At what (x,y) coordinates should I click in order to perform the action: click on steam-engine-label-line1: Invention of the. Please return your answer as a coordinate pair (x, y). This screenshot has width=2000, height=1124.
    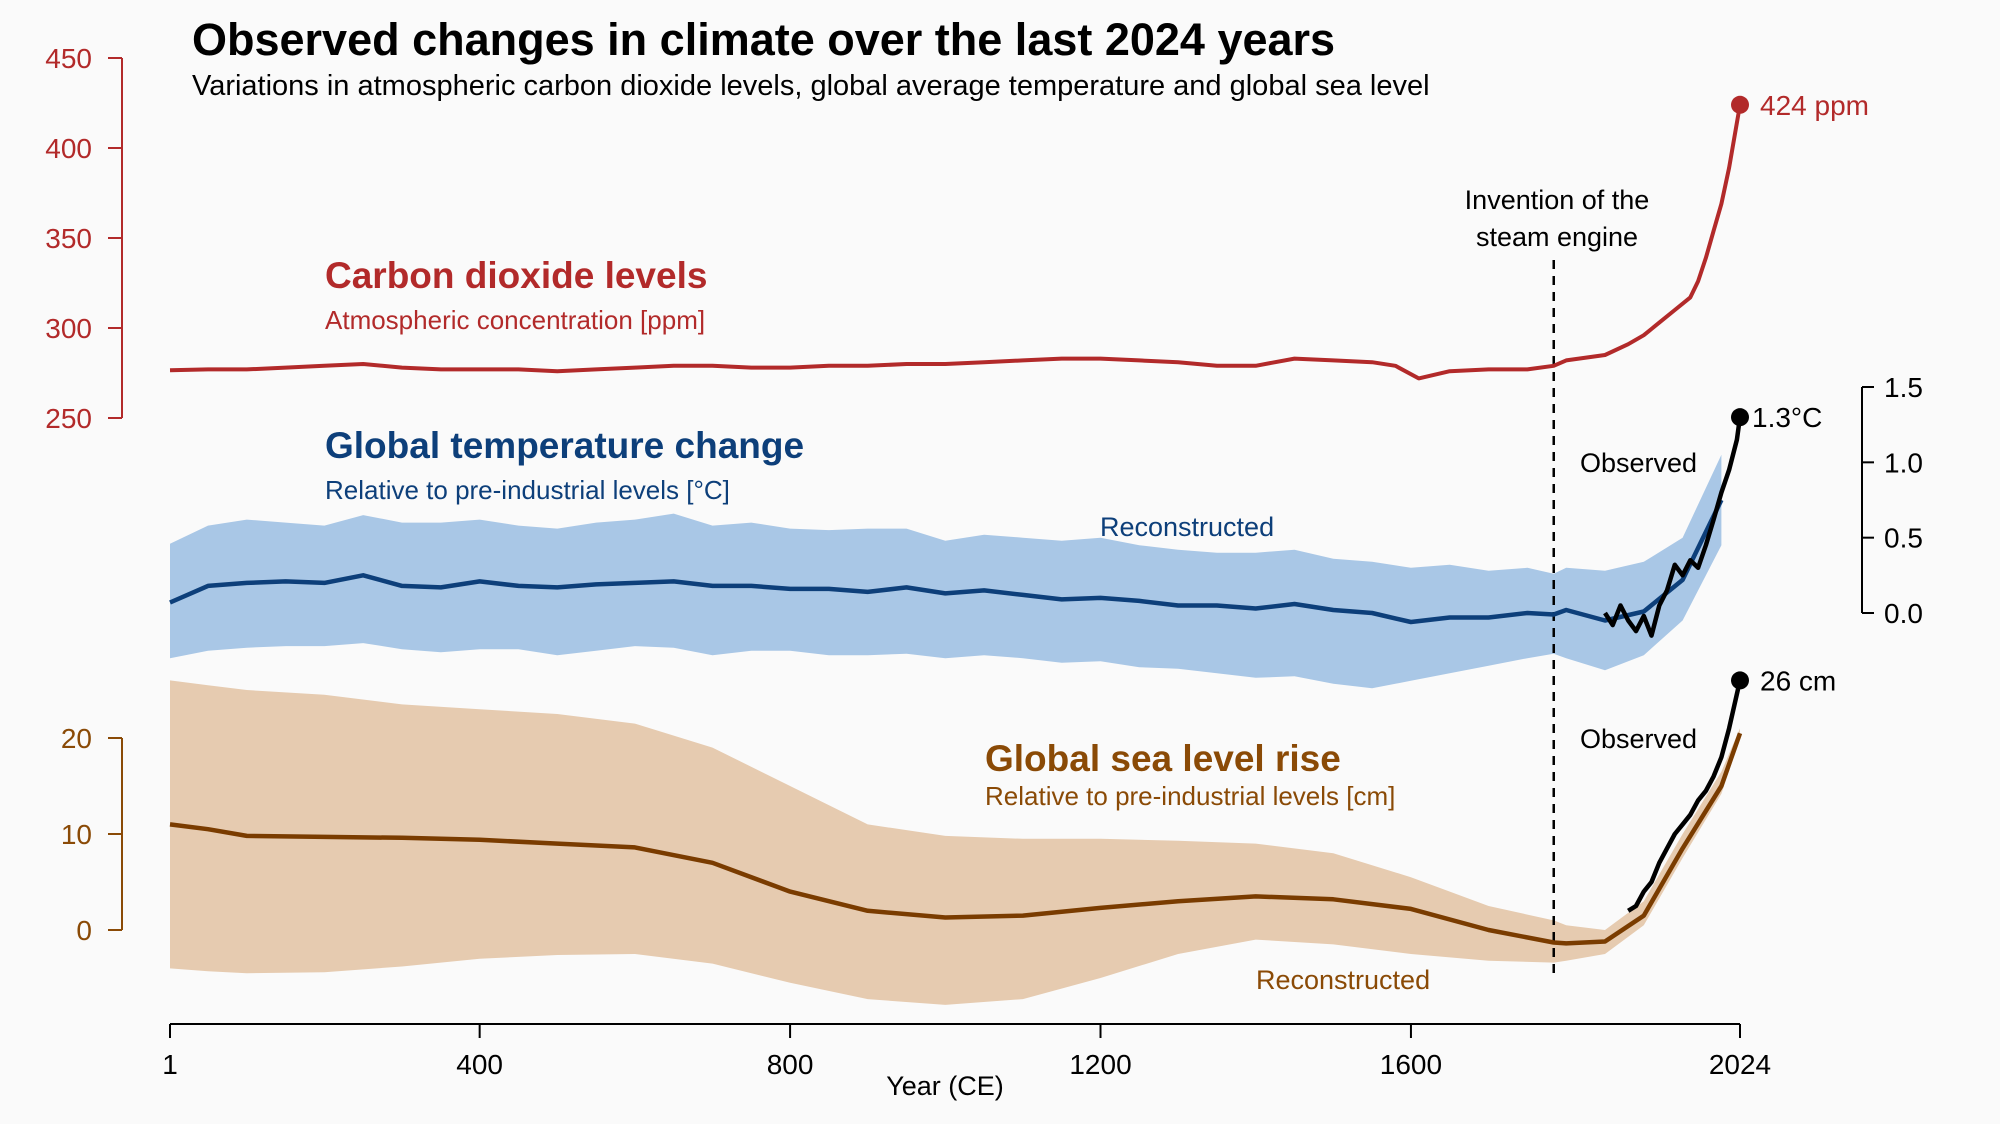
    Looking at the image, I should click on (1557, 200).